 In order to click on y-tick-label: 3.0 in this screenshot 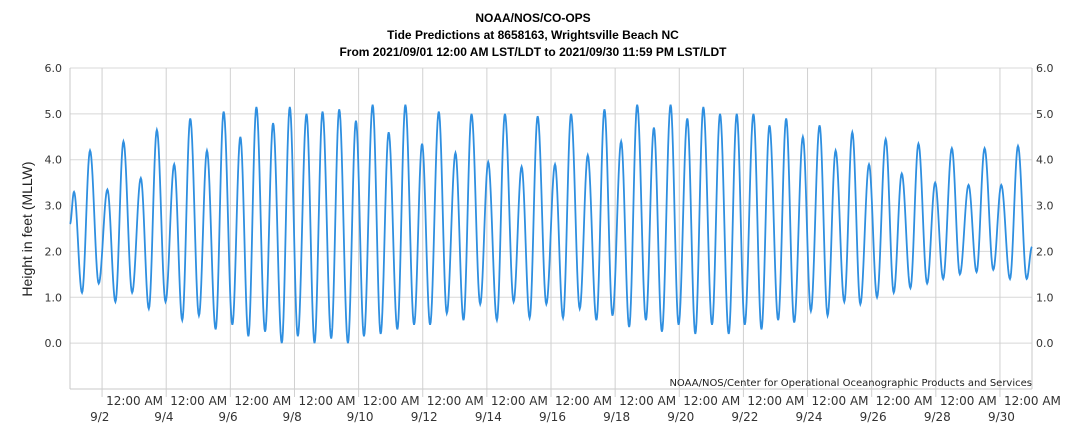, I will do `click(54, 206)`.